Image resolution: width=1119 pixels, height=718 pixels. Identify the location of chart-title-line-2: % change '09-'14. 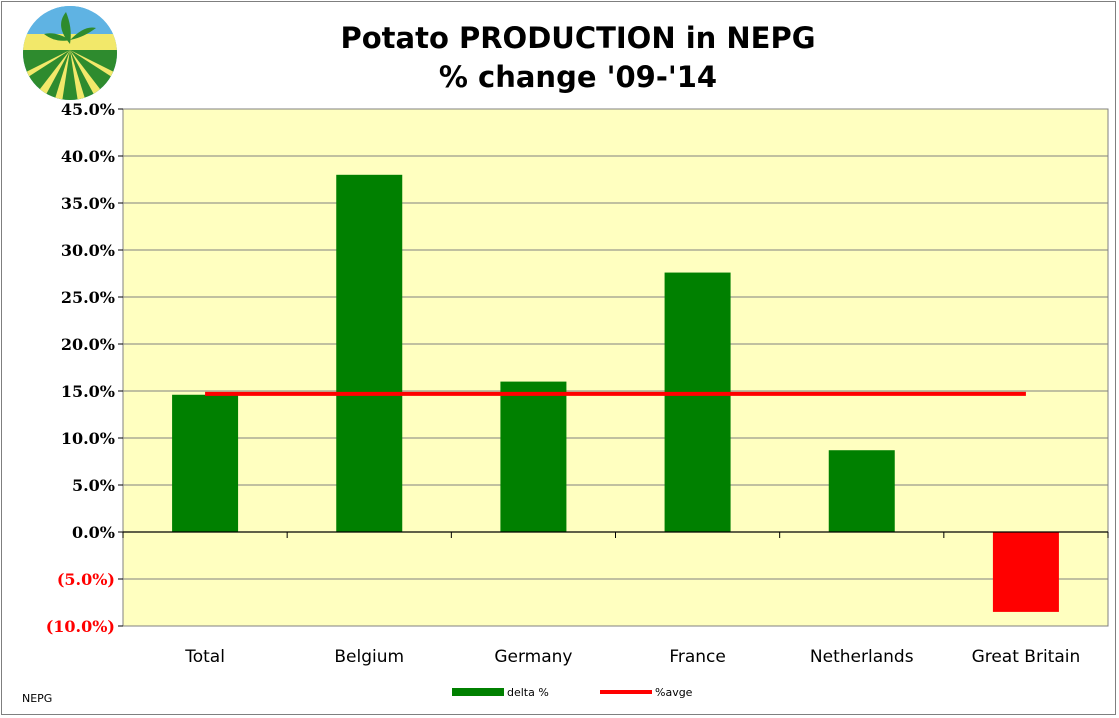
(578, 77).